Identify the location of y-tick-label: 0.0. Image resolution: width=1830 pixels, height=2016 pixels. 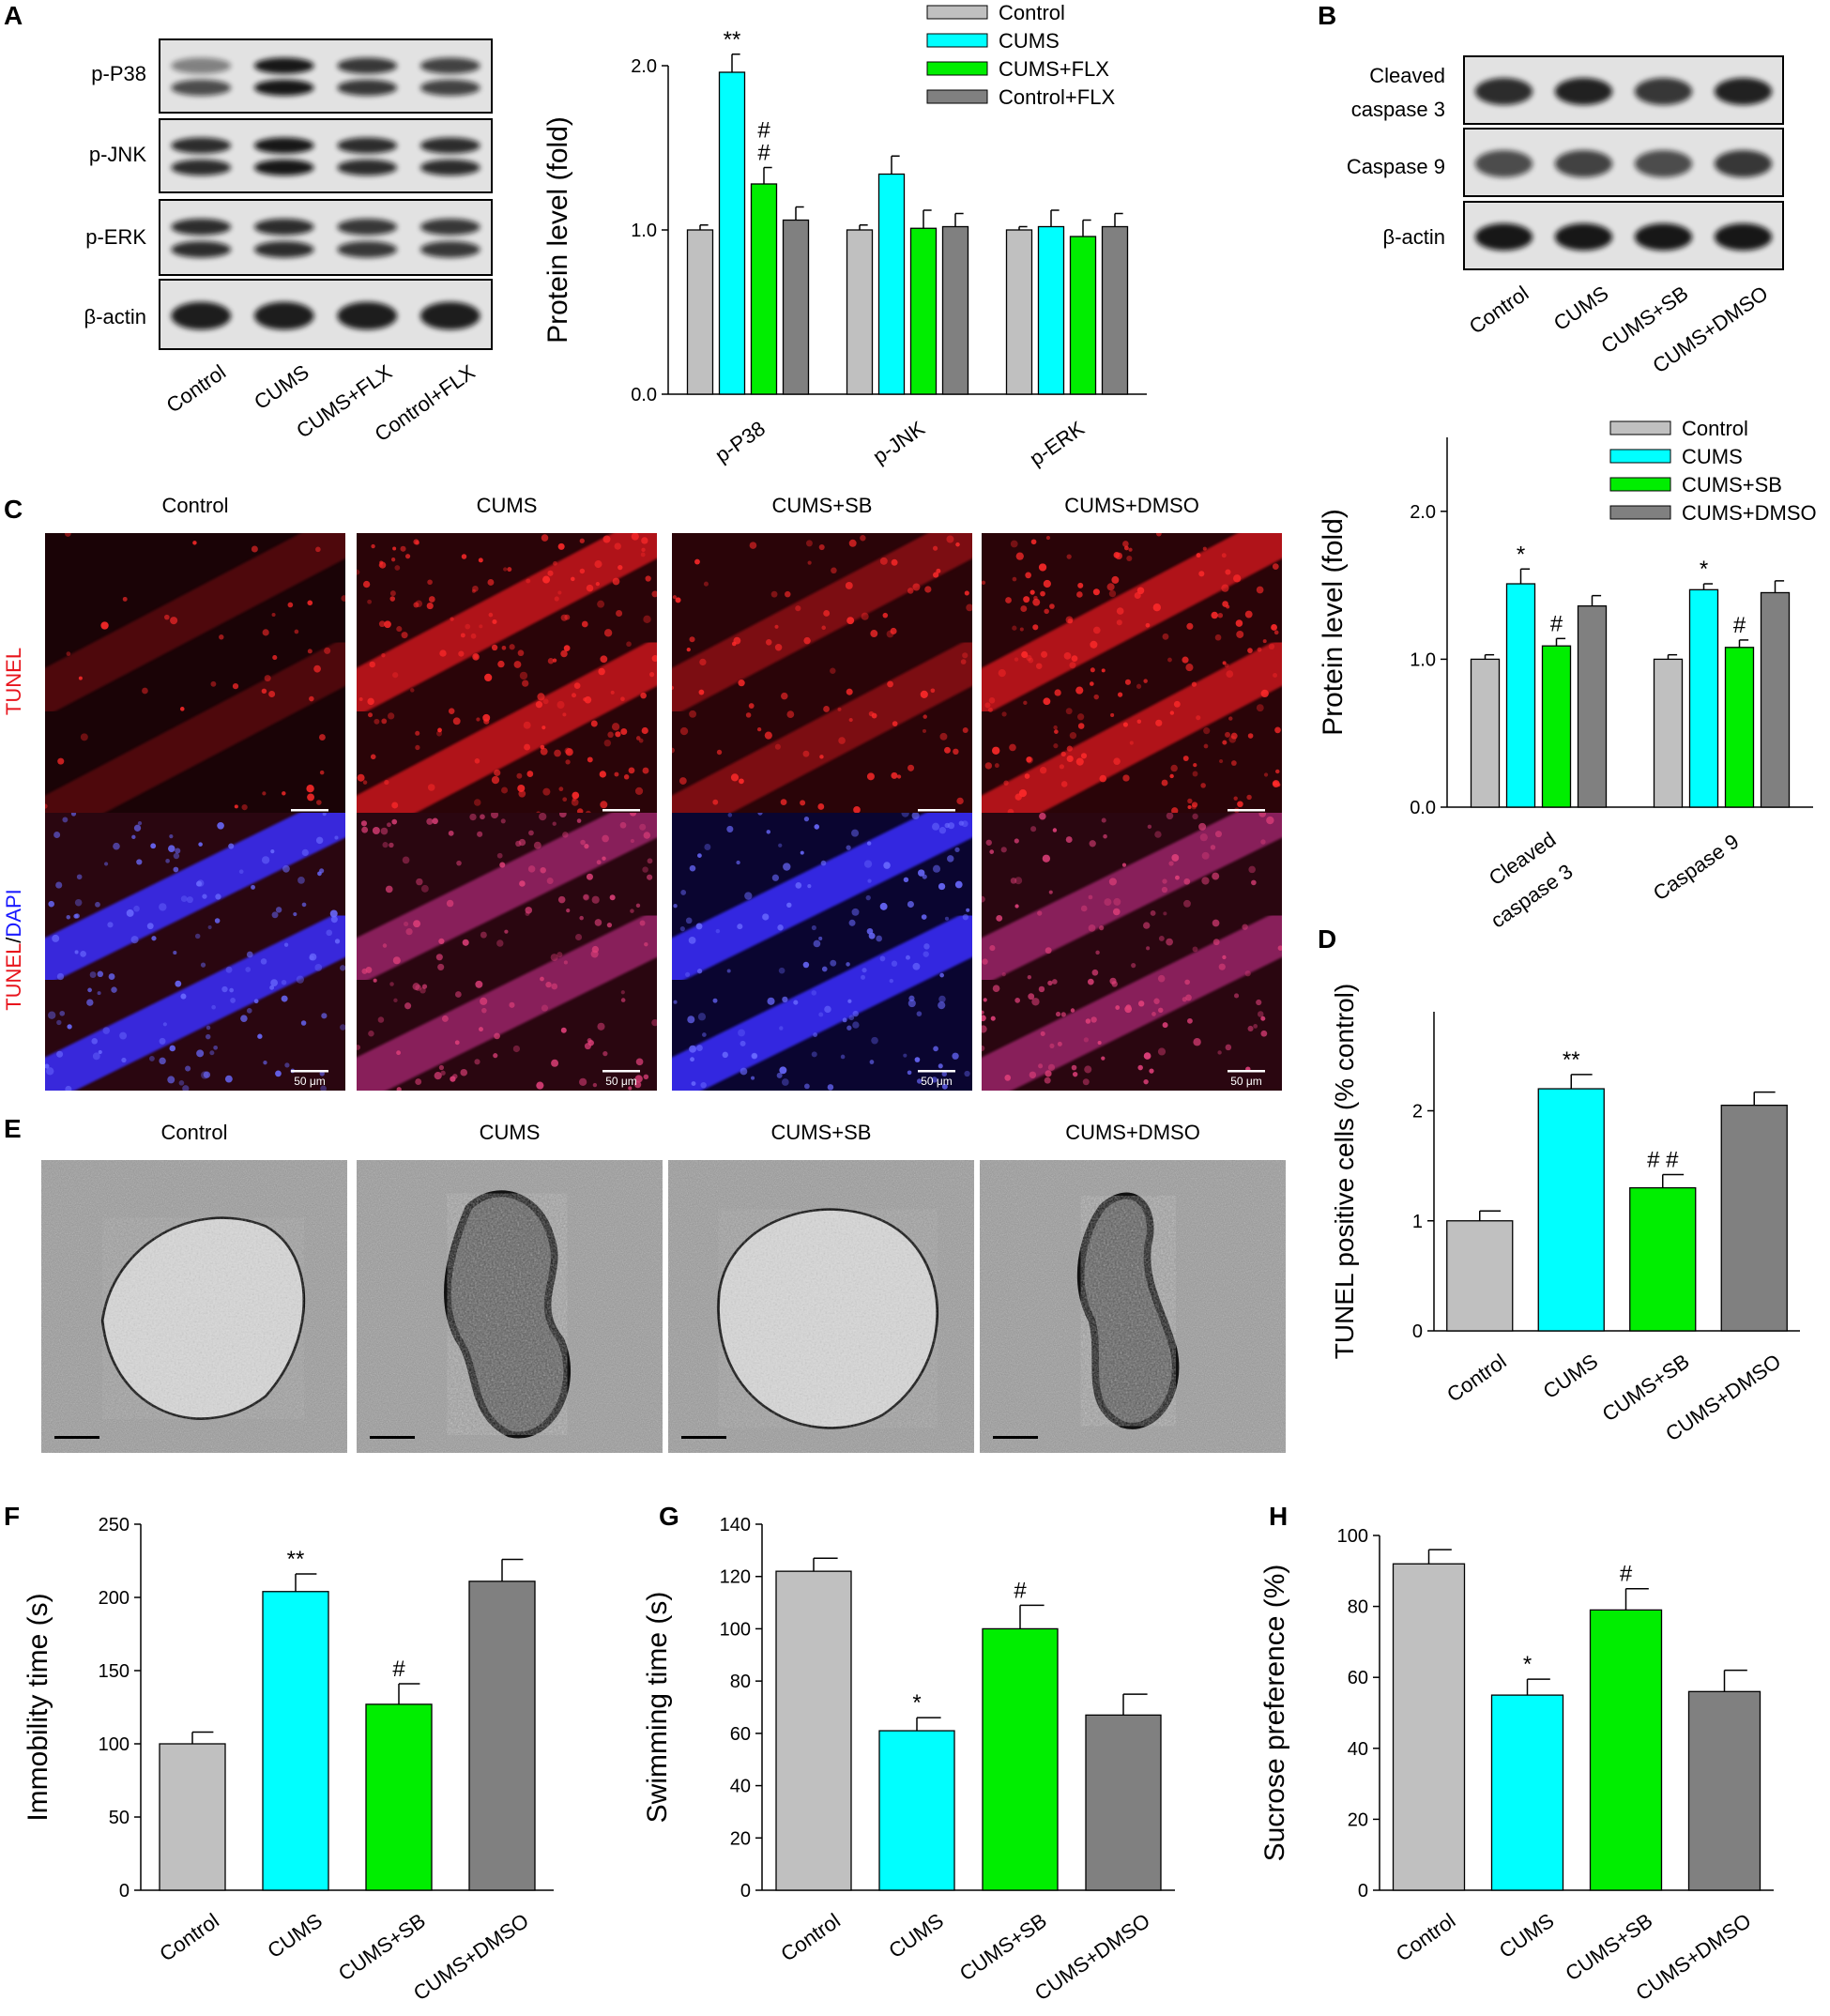
(644, 395).